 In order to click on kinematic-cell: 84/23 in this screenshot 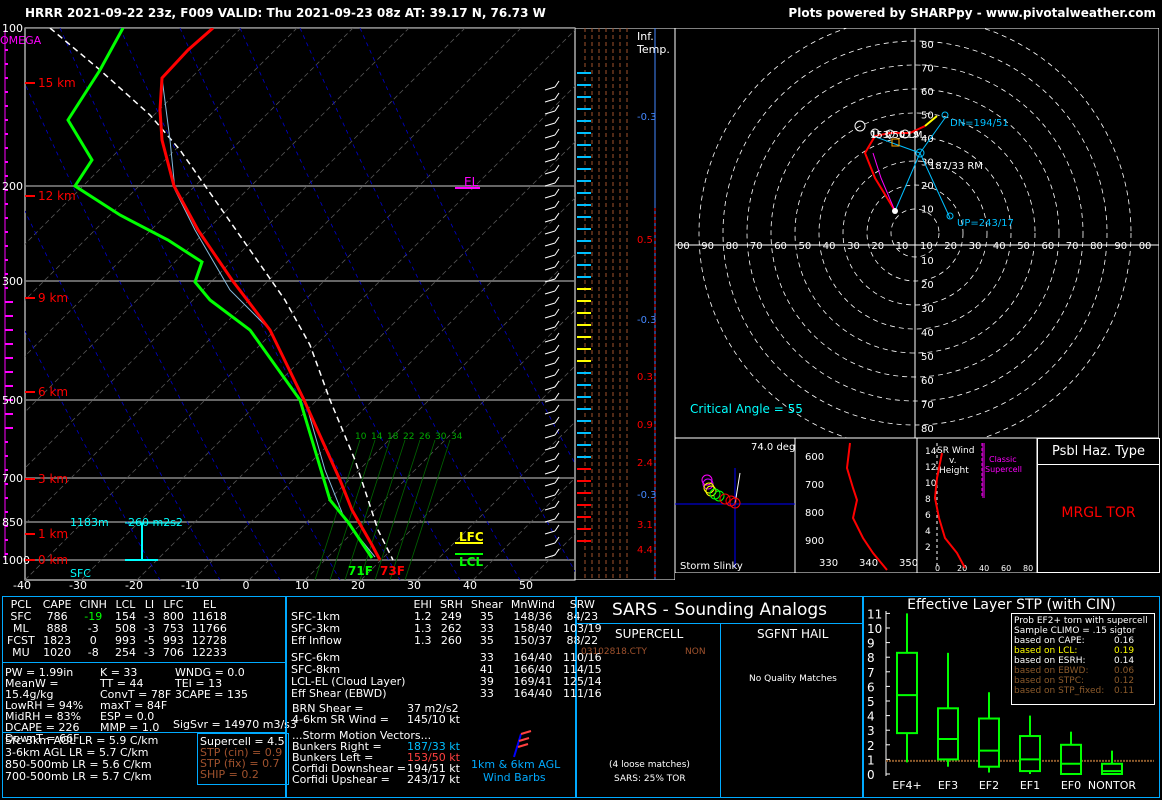, I will do `click(582, 616)`.